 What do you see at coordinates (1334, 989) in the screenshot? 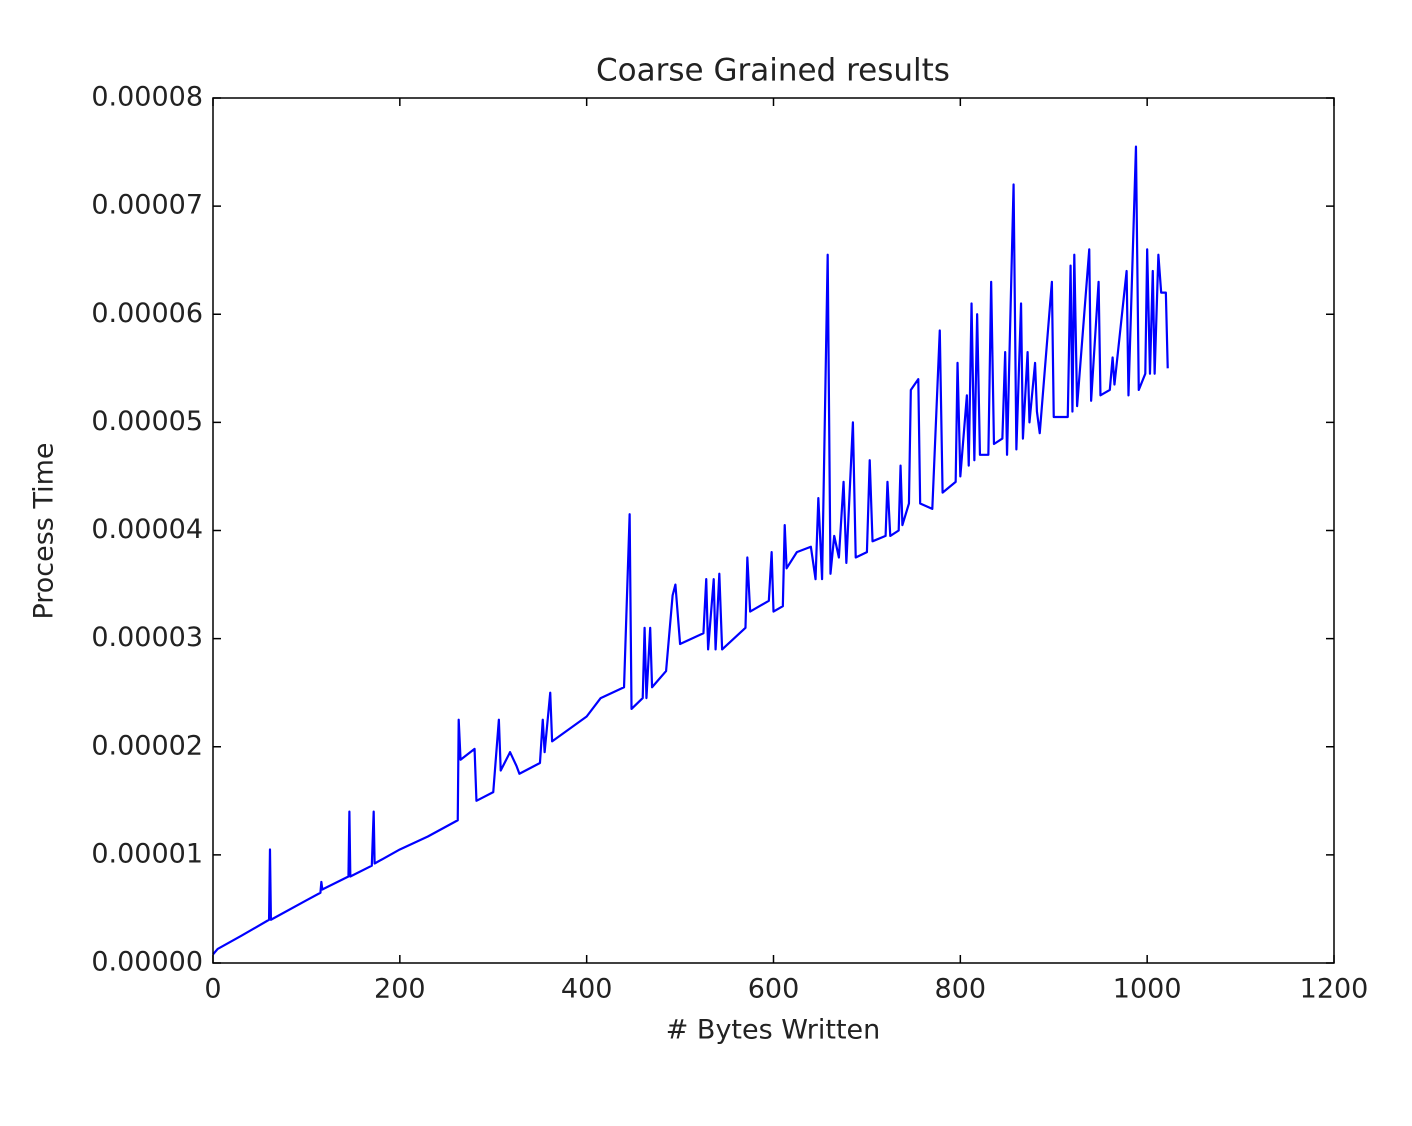
I see `x-tick-label: 1200` at bounding box center [1334, 989].